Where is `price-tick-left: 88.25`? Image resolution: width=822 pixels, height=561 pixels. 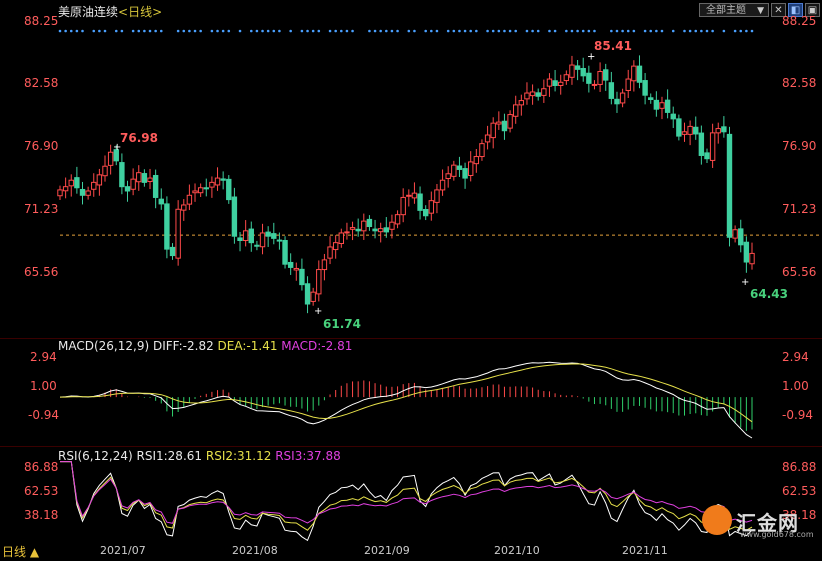
price-tick-left: 88.25 is located at coordinates (41, 21).